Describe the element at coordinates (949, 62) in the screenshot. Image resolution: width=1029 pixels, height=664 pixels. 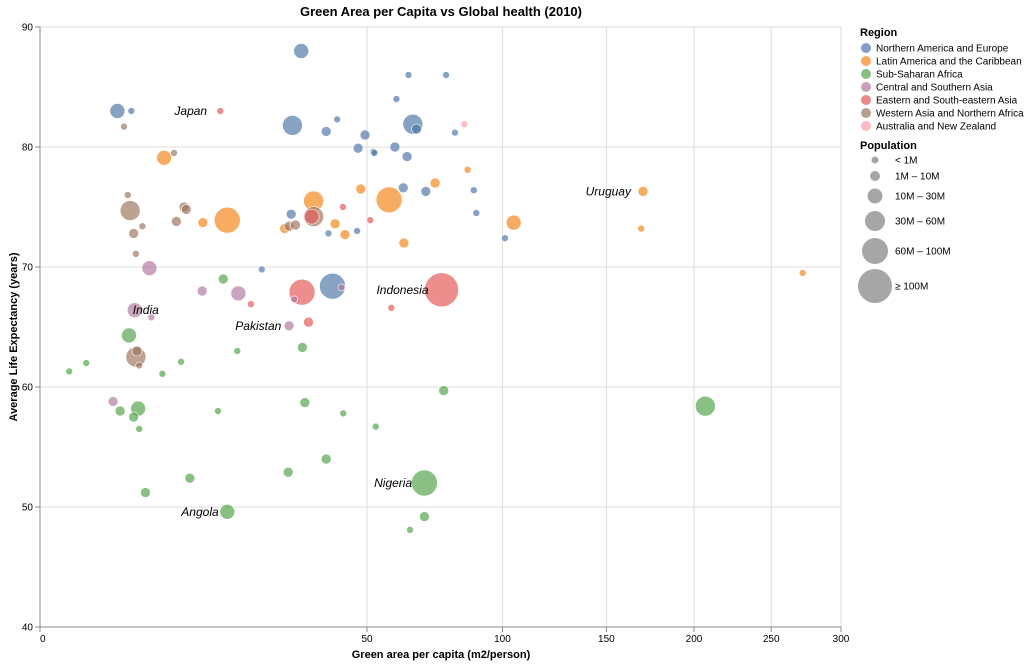
I see `legend-label: Latin America and the Caribbean` at that location.